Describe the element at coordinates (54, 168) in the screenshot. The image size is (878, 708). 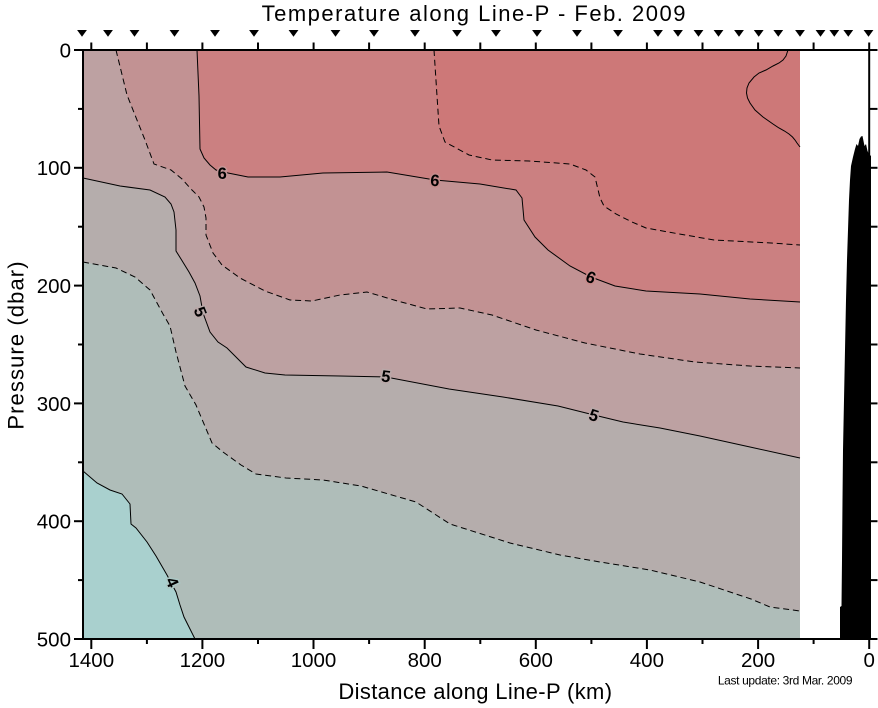
I see `svg-text: 100` at that location.